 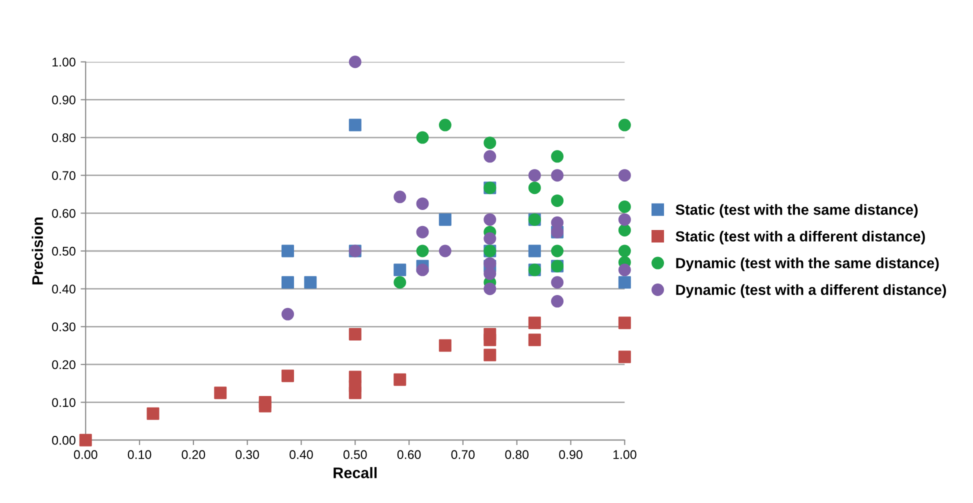 I want to click on y-tick-label: 1.00, so click(x=64, y=62).